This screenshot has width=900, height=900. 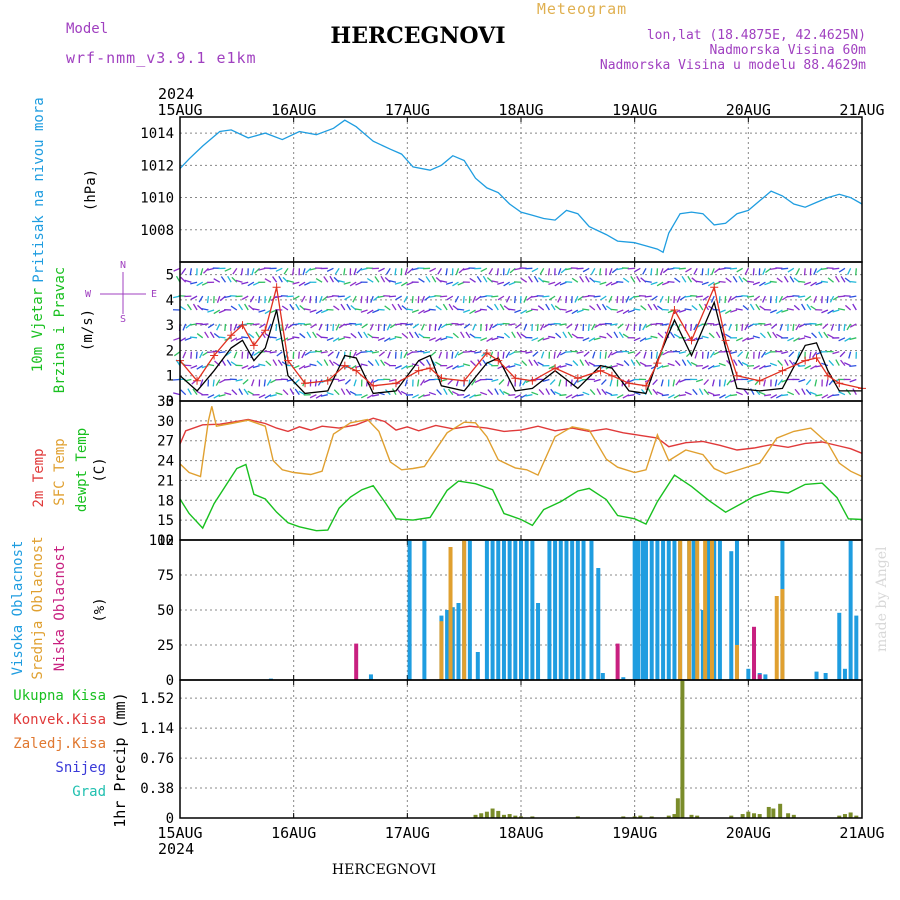 I want to click on compass-rose-icon: N S W E, so click(x=121, y=292).